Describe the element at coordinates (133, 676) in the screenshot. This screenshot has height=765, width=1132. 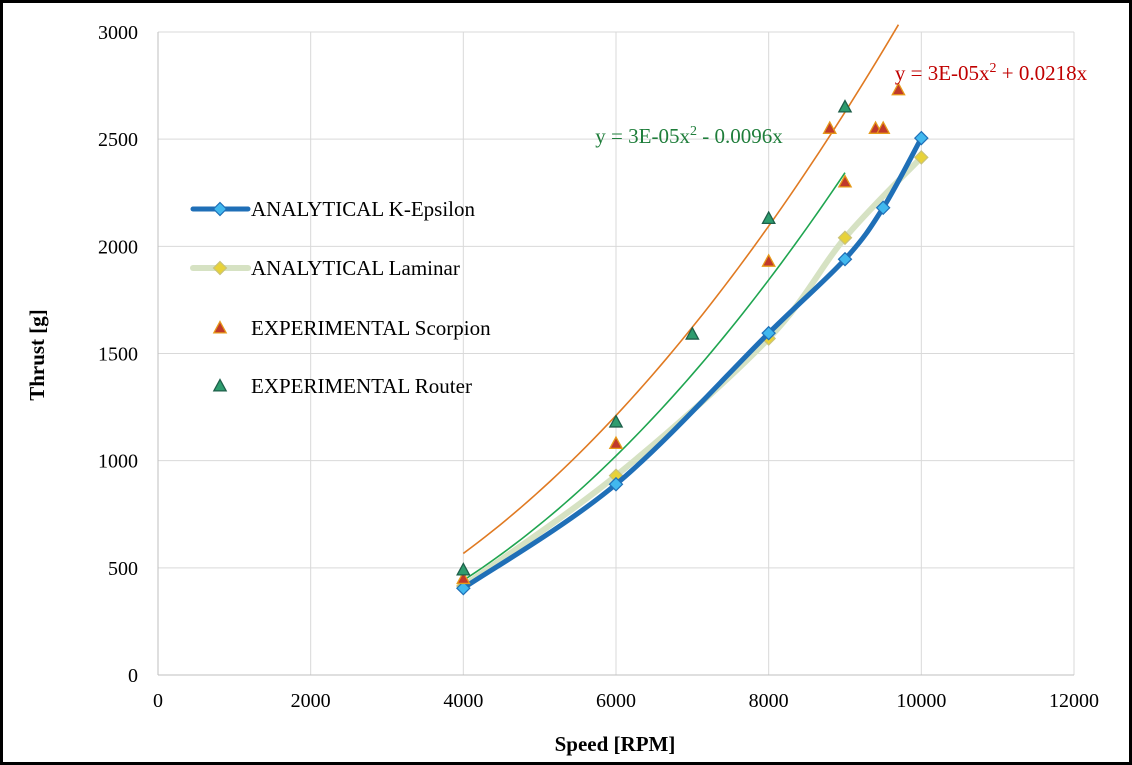
I see `y-tick-label: 0` at that location.